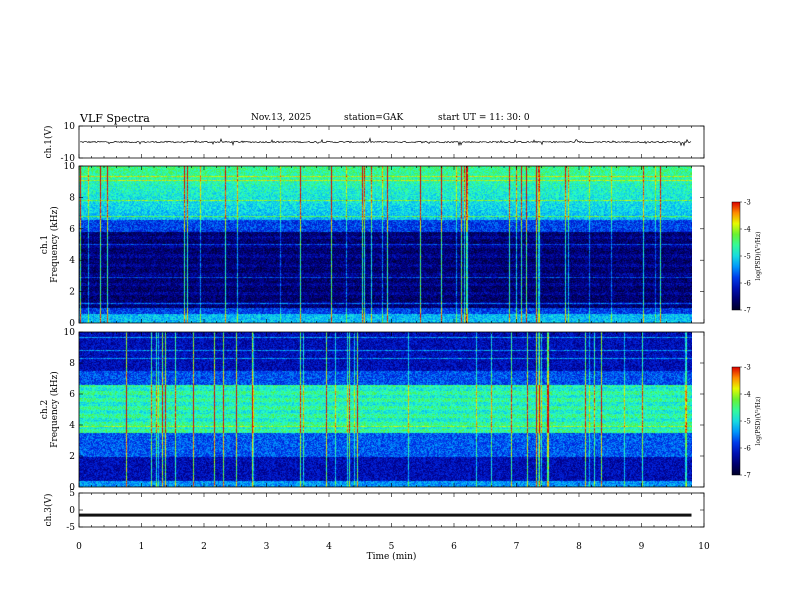 The height and width of the screenshot is (612, 792). What do you see at coordinates (747, 422) in the screenshot?
I see `ch2-spectrogram-panel-colorbar-tick-label: -5` at bounding box center [747, 422].